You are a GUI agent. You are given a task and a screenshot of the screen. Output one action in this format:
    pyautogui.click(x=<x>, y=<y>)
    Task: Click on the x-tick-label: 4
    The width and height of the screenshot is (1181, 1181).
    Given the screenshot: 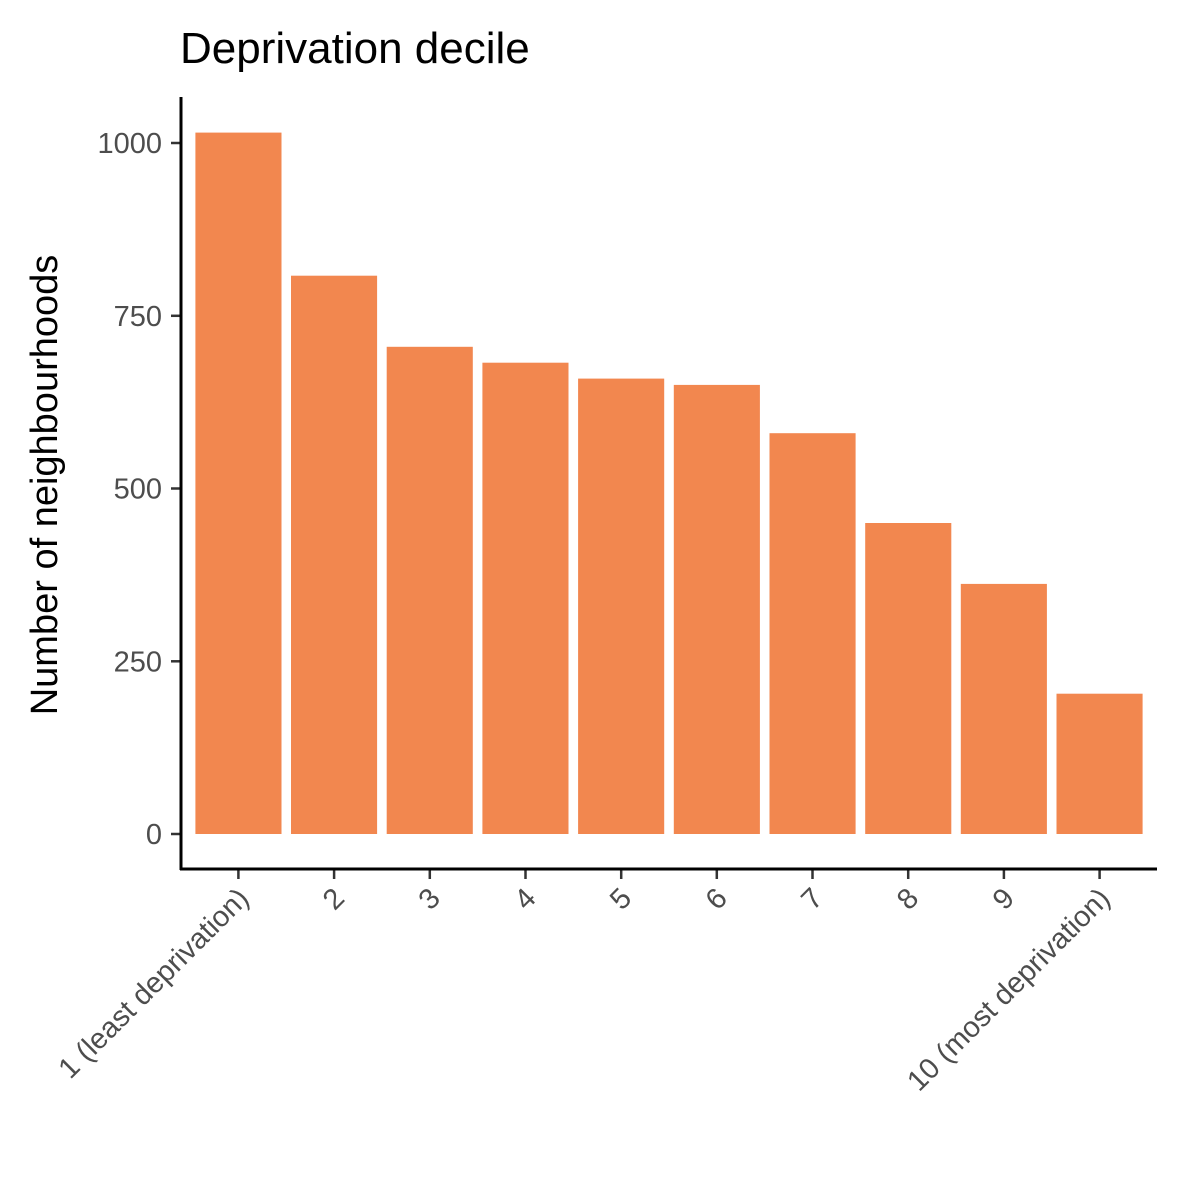 What is the action you would take?
    pyautogui.click(x=525, y=899)
    